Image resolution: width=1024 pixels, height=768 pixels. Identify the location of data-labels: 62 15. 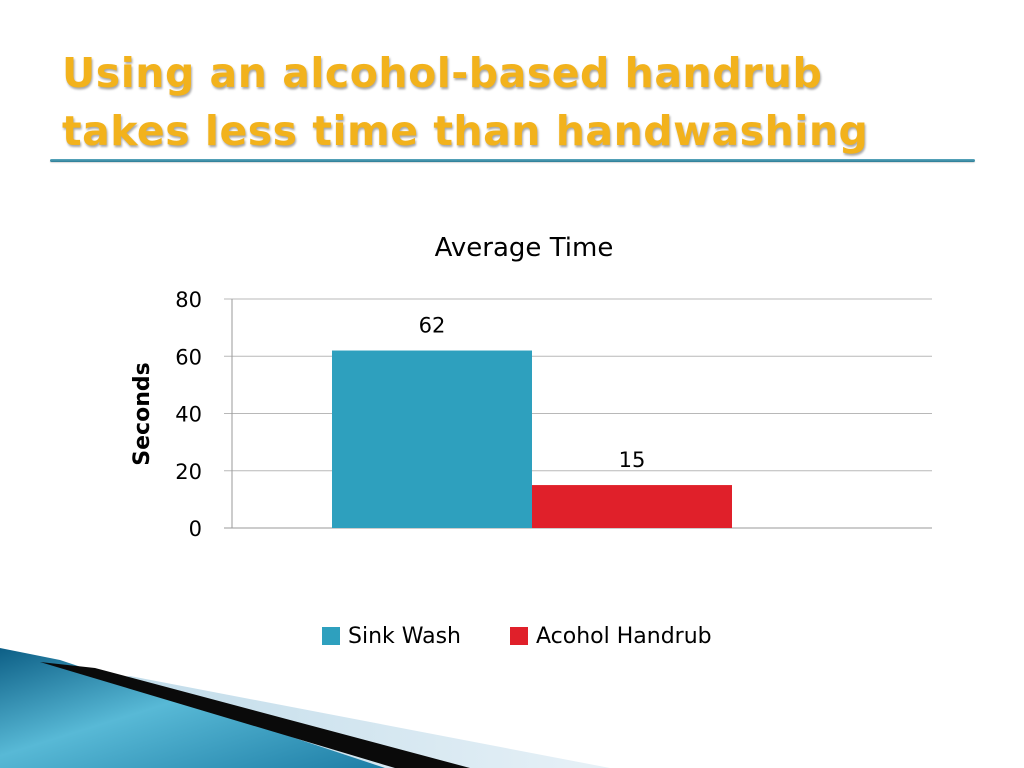
(532, 393).